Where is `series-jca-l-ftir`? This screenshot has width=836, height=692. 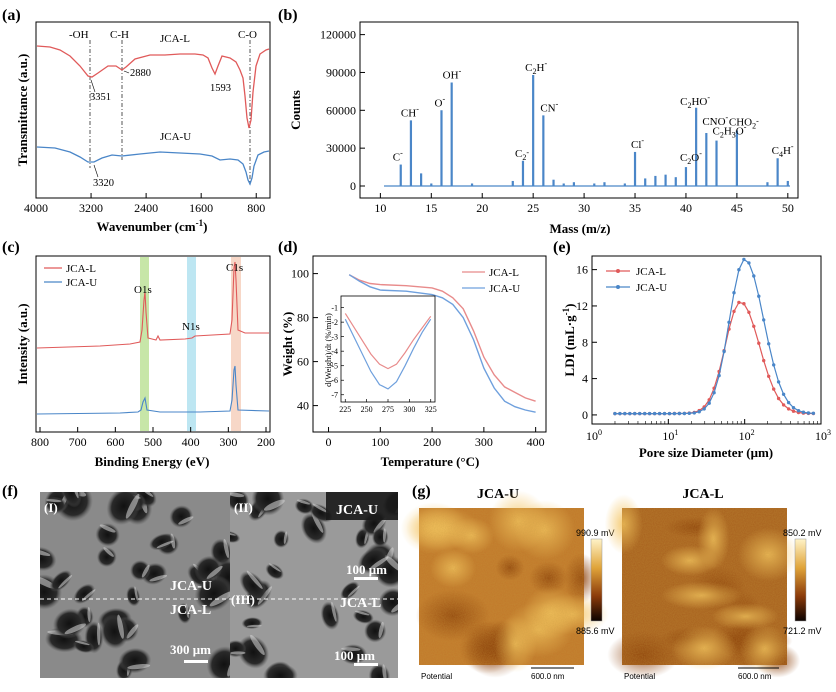 series-jca-l-ftir is located at coordinates (153, 87).